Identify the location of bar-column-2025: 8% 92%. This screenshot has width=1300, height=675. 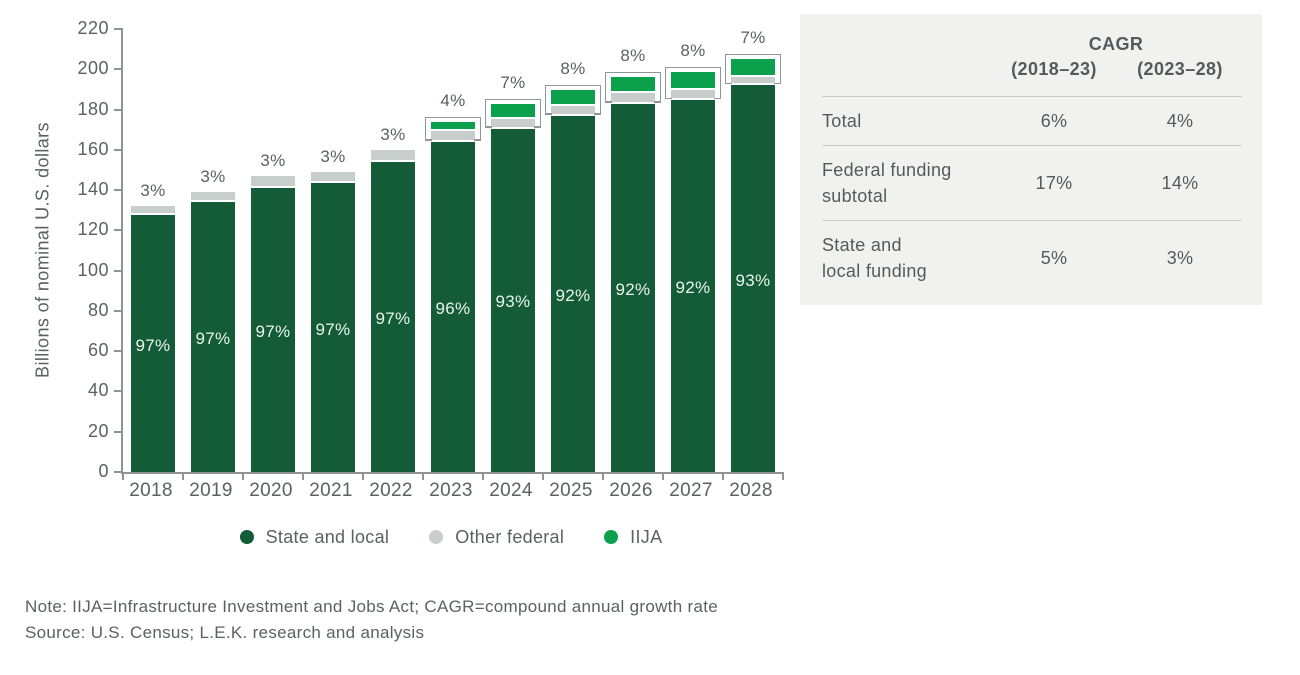
(573, 250).